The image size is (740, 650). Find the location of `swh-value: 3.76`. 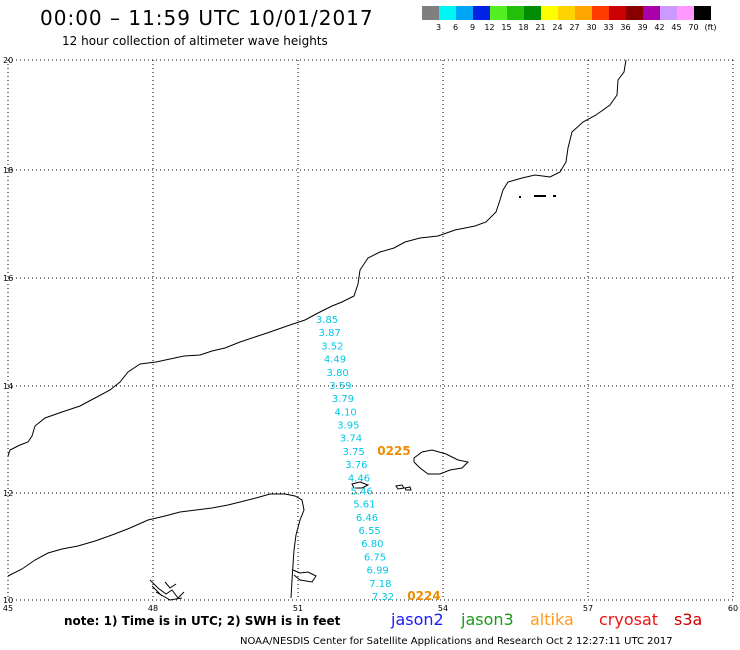

swh-value: 3.76 is located at coordinates (356, 465).